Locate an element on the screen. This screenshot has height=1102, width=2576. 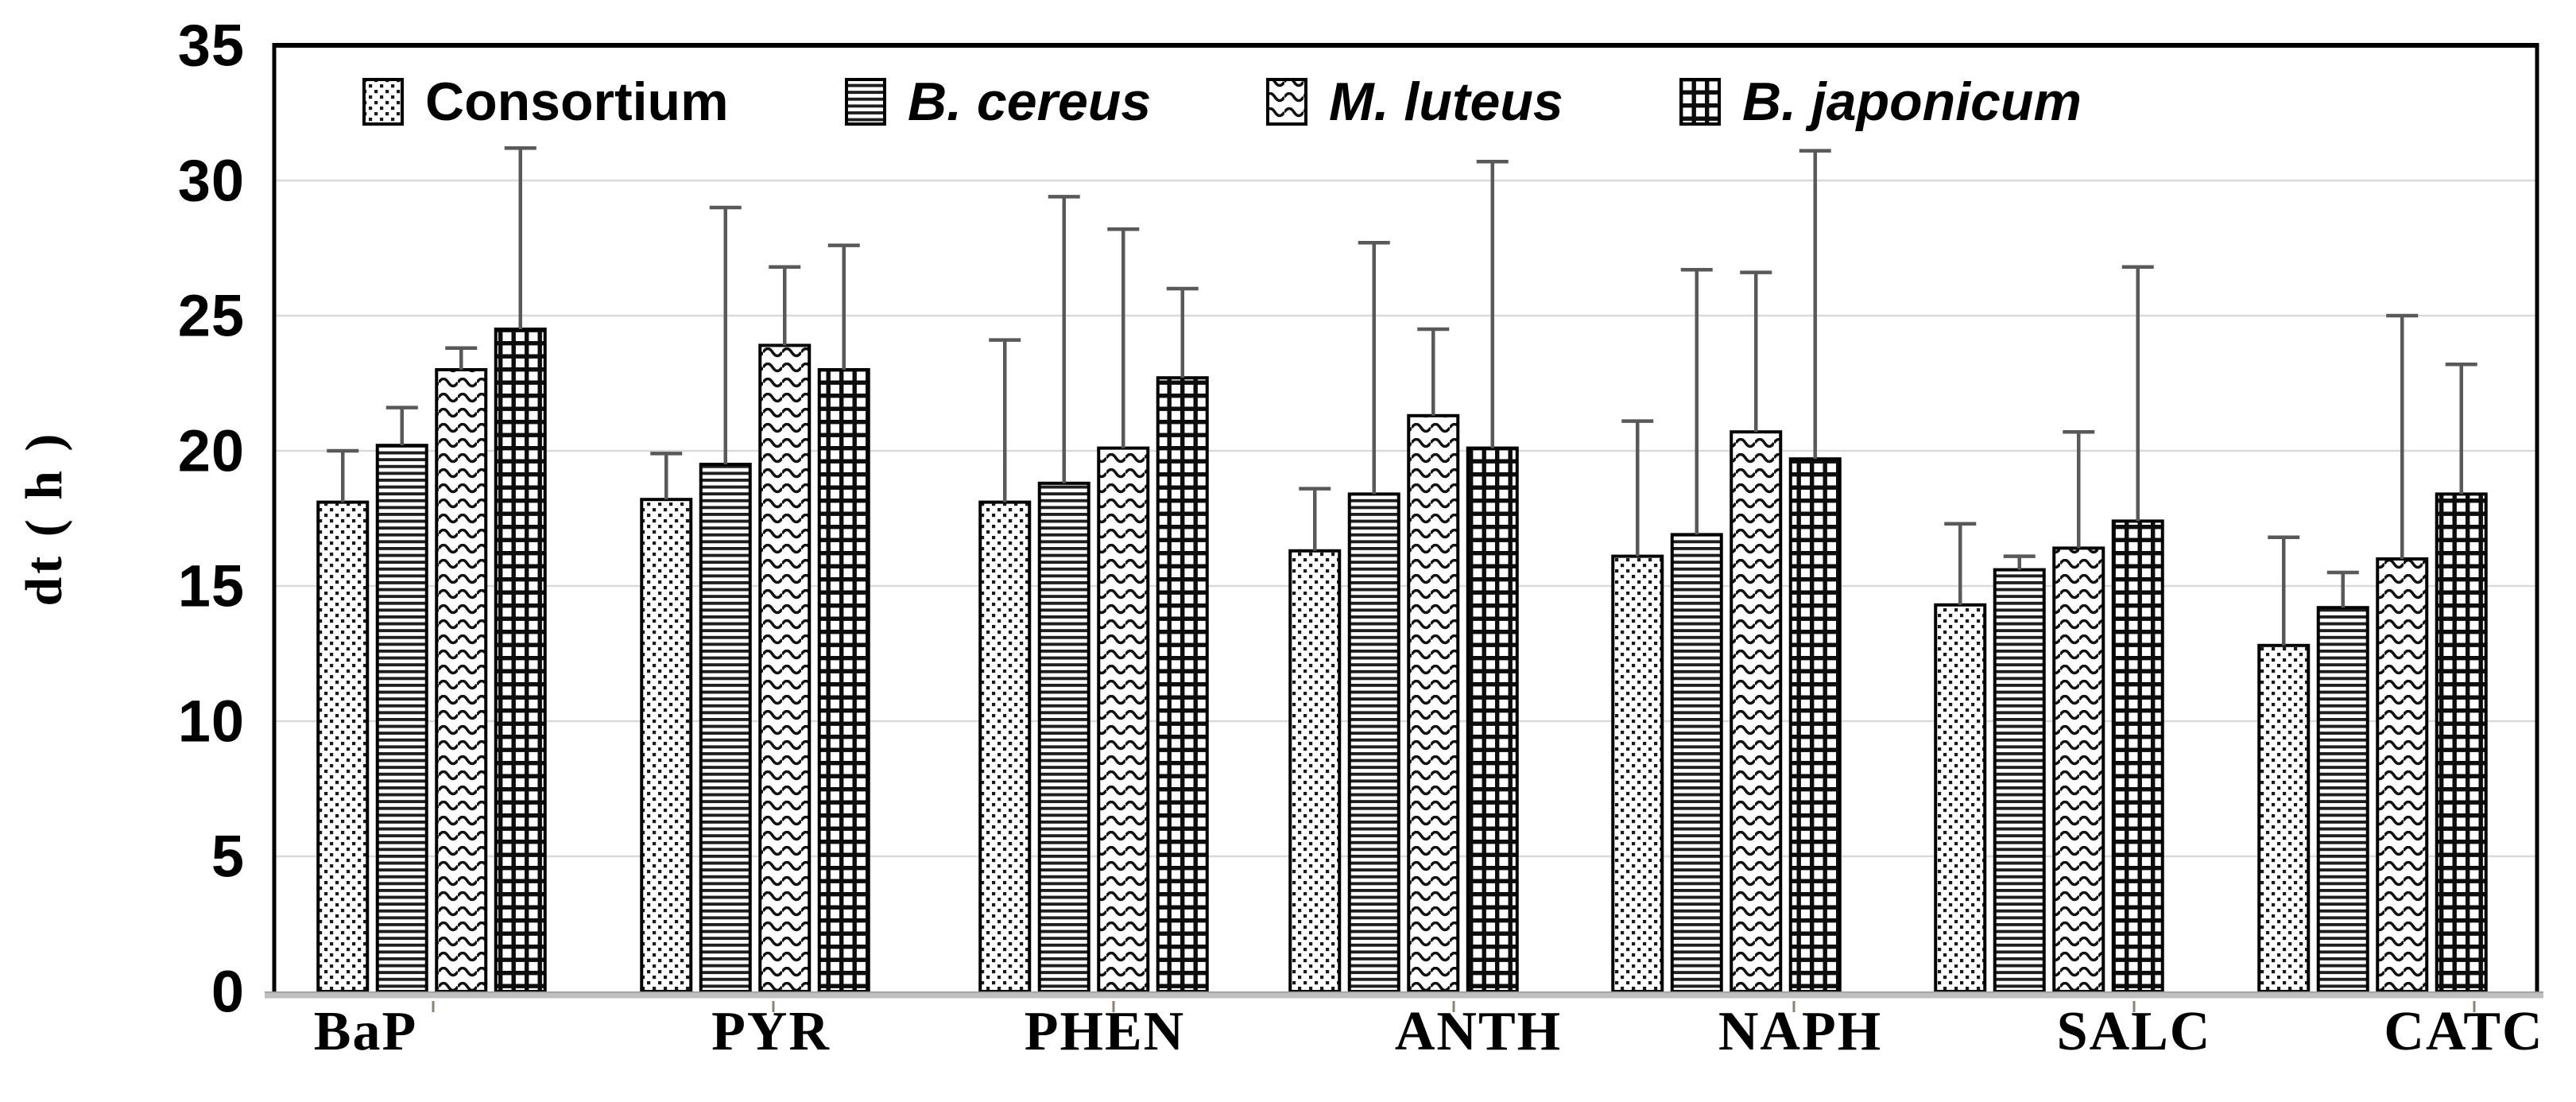
legend-item-m-luteus: M. luteus is located at coordinates (1414, 102).